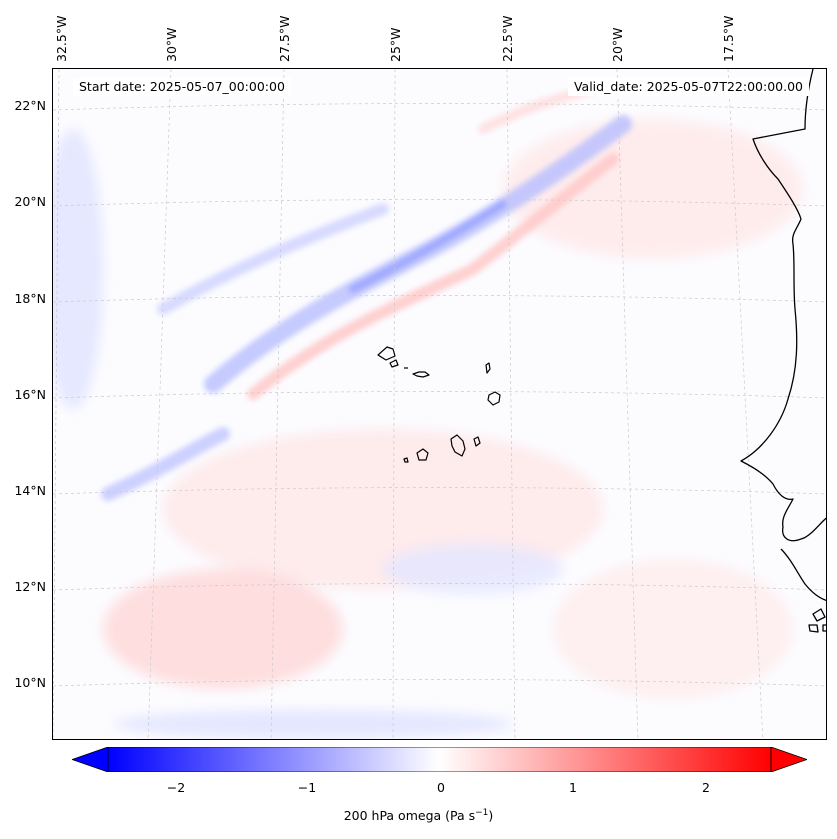  What do you see at coordinates (30, 586) in the screenshot?
I see `lat-label-12n: 12°N` at bounding box center [30, 586].